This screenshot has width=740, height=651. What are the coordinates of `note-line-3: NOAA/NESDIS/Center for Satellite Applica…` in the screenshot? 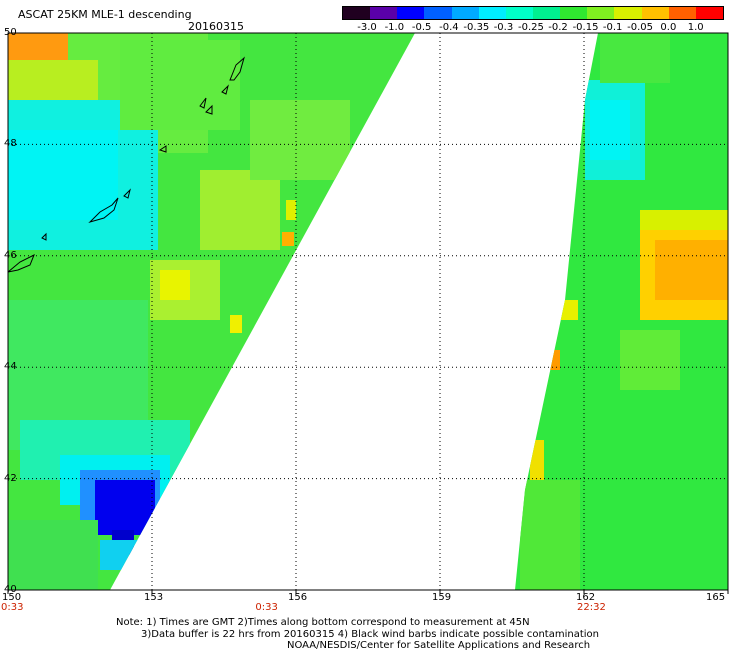 It's located at (439, 645).